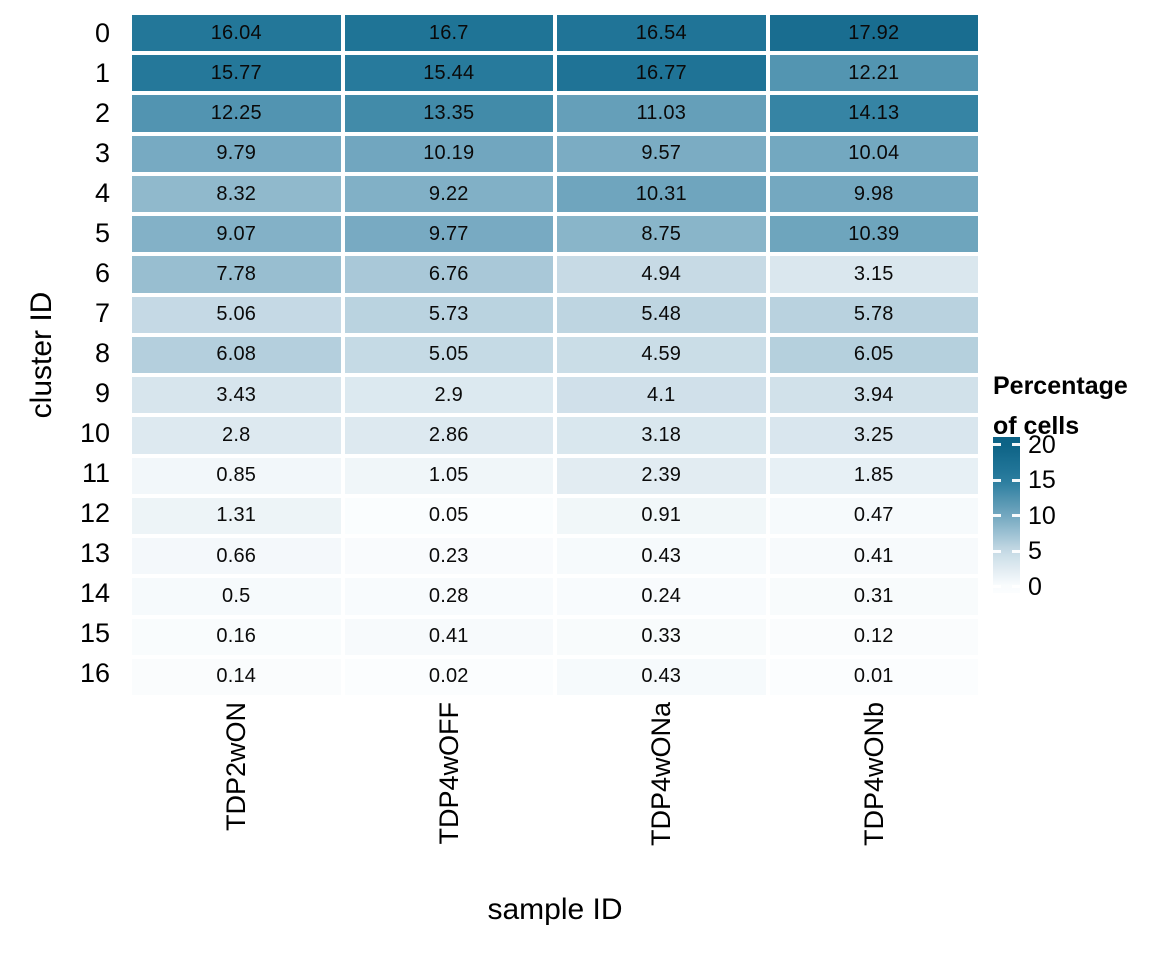  Describe the element at coordinates (661, 475) in the screenshot. I see `heatmap-cell: 2.39` at that location.